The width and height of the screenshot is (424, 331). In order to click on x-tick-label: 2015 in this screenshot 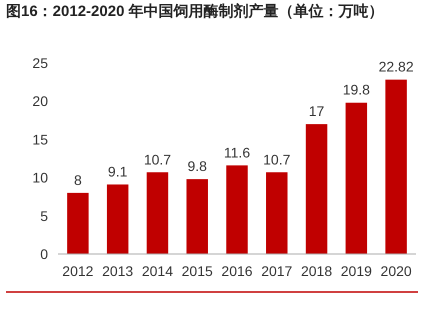, I will do `click(198, 271)`.